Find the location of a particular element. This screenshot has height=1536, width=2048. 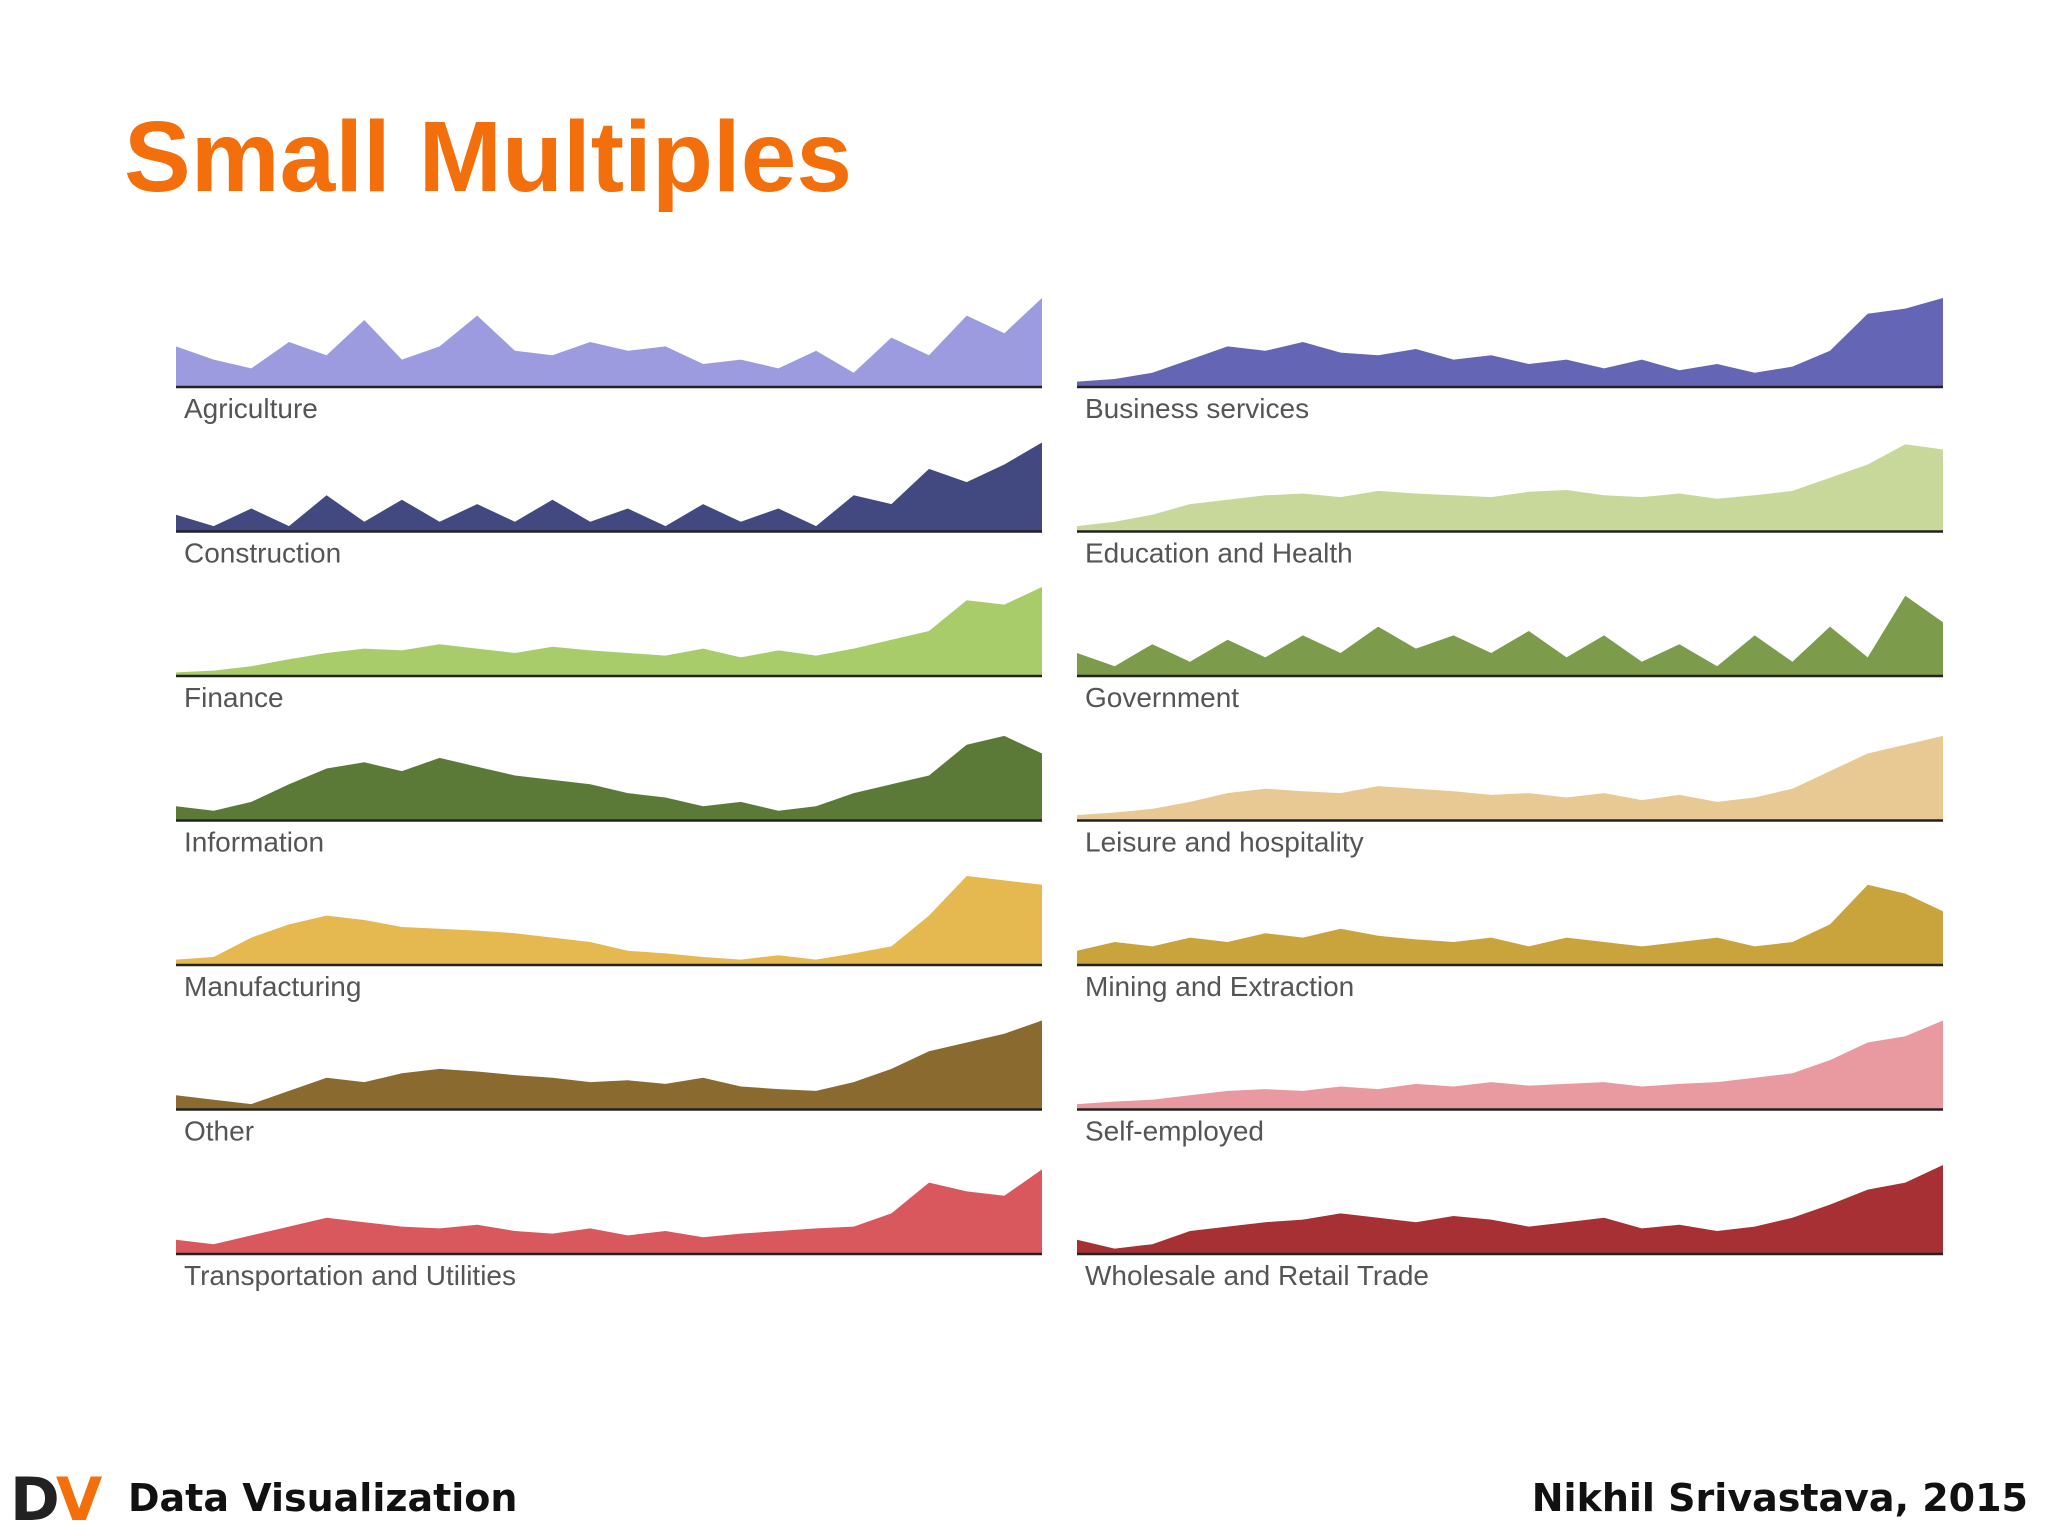

panel-label: Education and Health is located at coordinates (1219, 553).